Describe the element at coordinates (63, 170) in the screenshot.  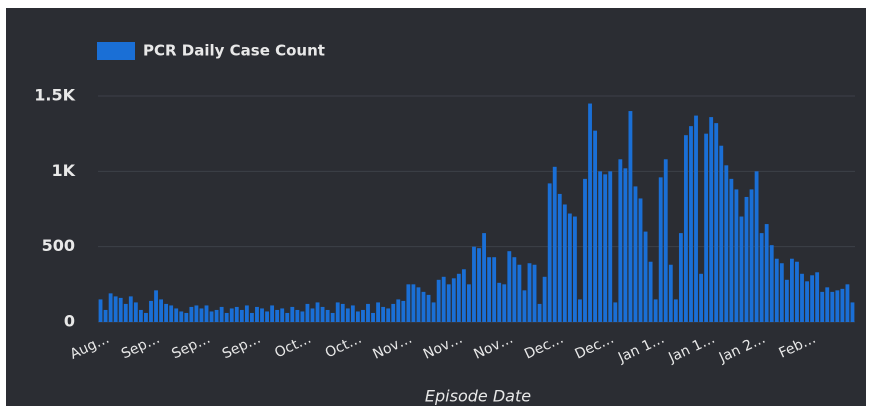
I see `y-tick-label: 1K` at that location.